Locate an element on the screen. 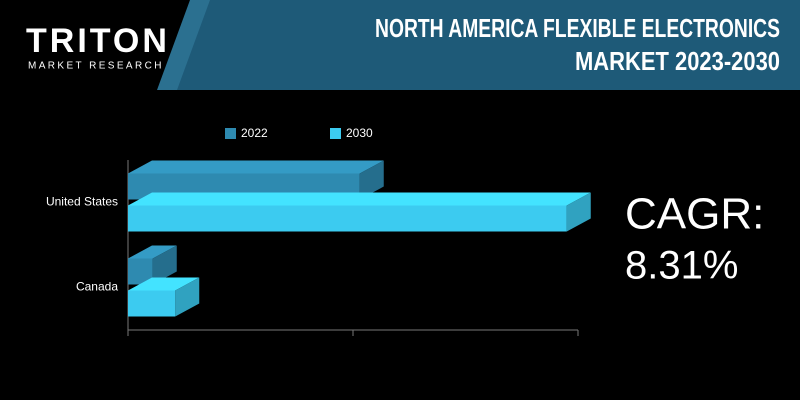 This screenshot has width=800, height=400. cagr-label: CAGR: is located at coordinates (694, 214).